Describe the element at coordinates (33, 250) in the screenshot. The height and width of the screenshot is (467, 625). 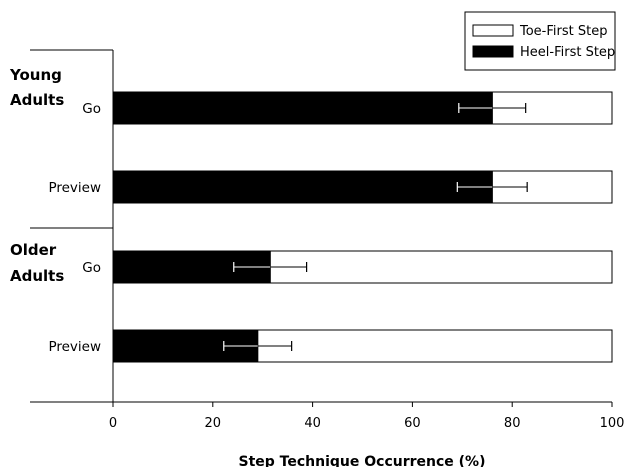
I see `group-label-2-line-1: Older` at that location.